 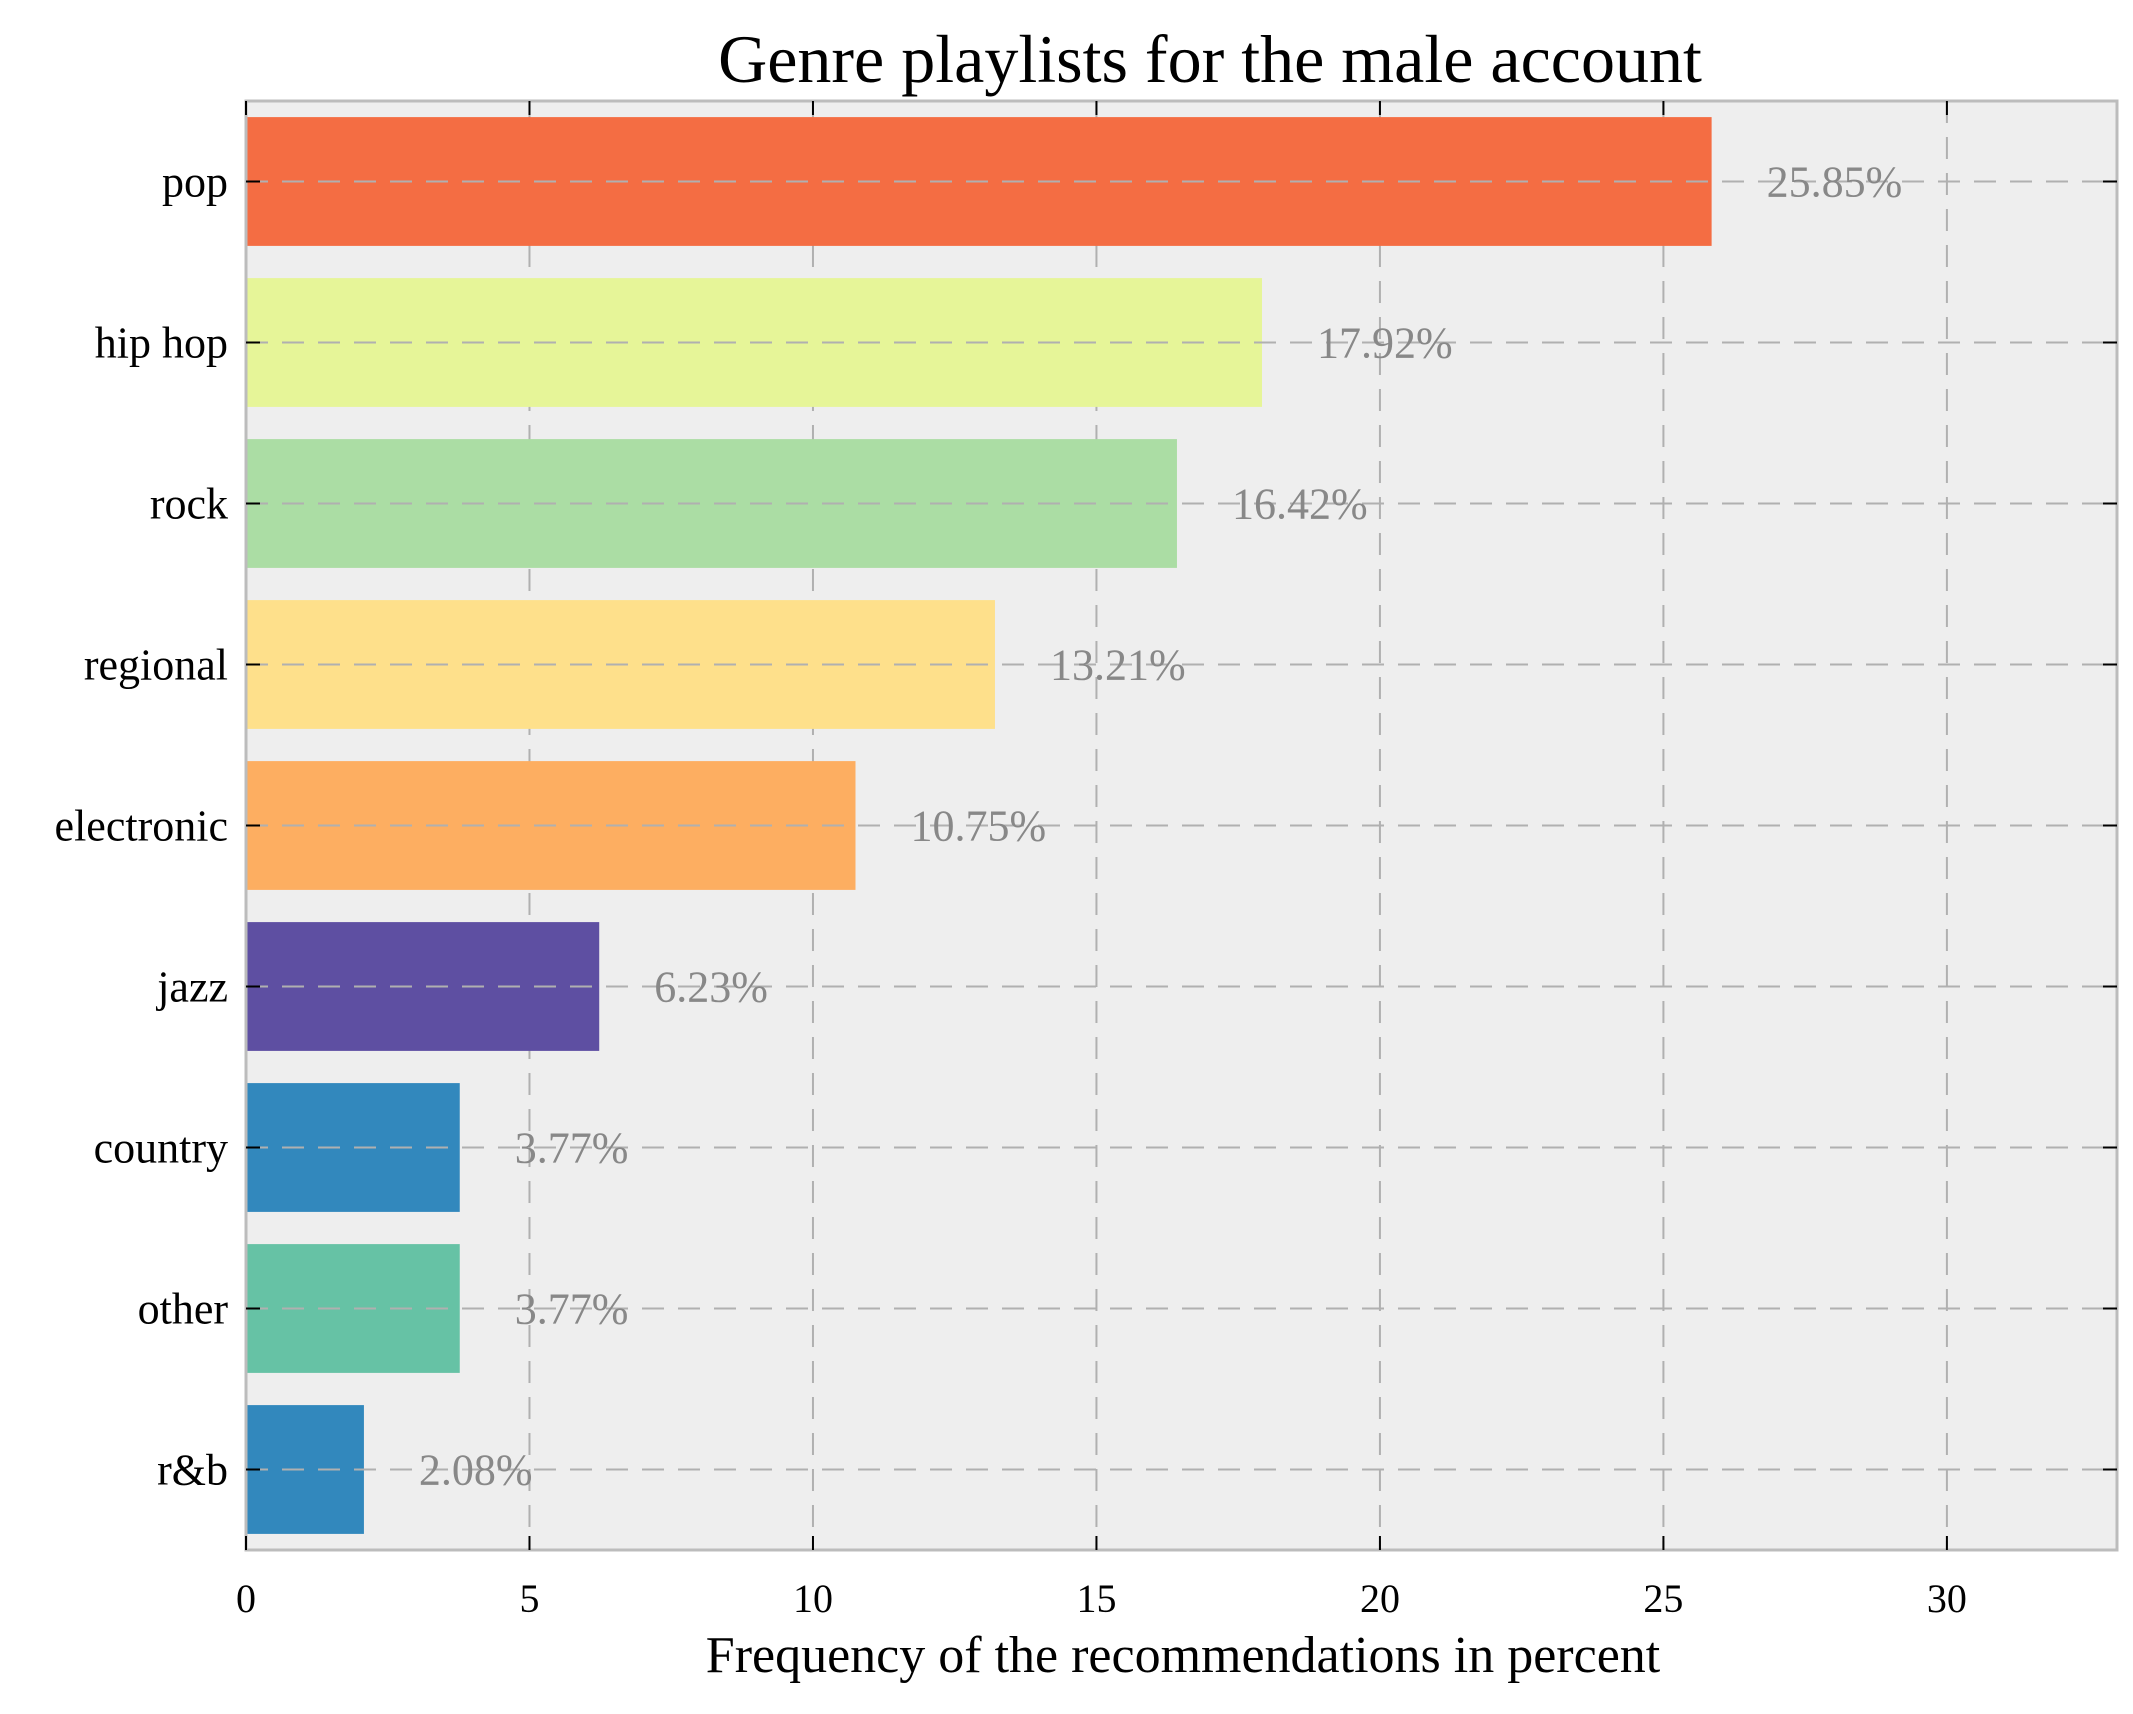 What do you see at coordinates (1300, 504) in the screenshot?
I see `data-label: 16.42%` at bounding box center [1300, 504].